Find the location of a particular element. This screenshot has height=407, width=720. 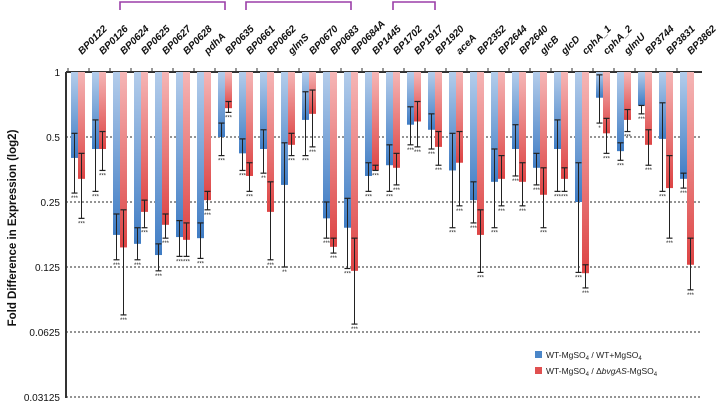

gene-group-brackets is located at coordinates (277, 5).